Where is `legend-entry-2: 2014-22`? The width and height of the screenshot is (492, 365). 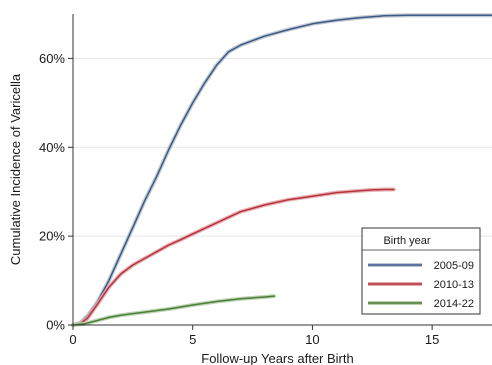 legend-entry-2: 2014-22 is located at coordinates (454, 304).